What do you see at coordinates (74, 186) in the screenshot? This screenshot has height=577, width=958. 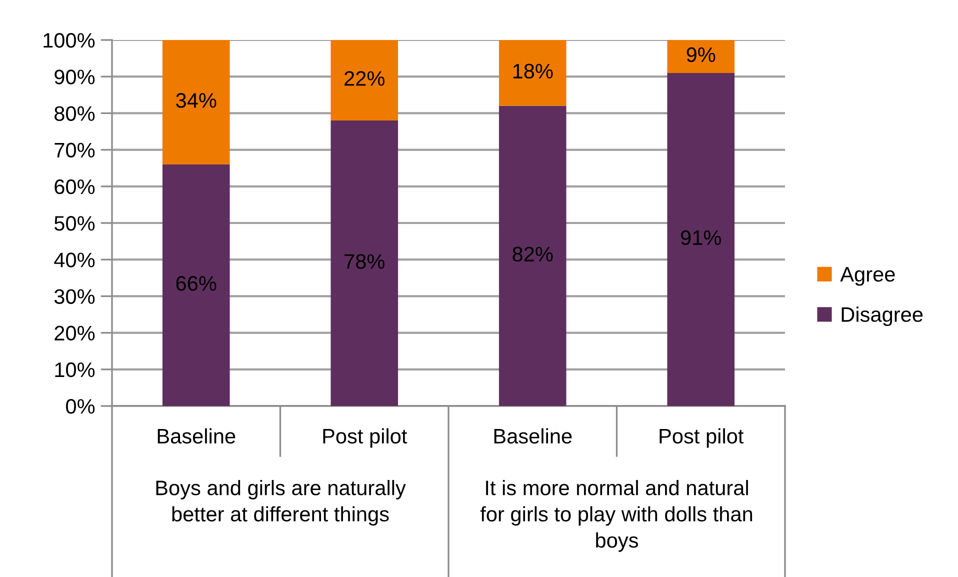 I see `y-tick-label: 60%` at bounding box center [74, 186].